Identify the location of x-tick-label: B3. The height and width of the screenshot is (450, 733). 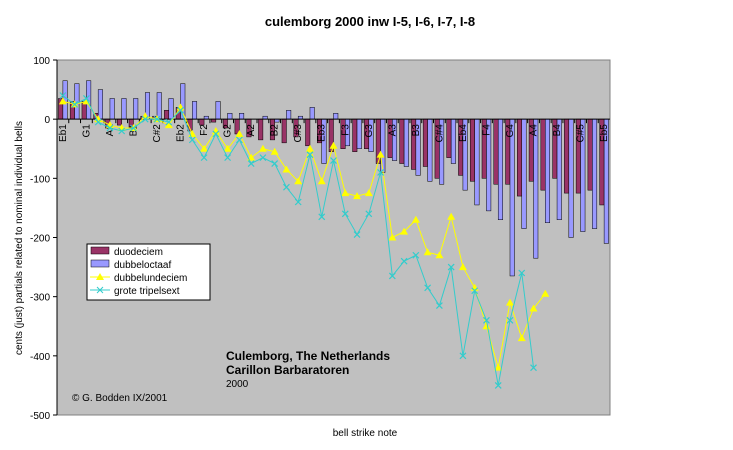
(416, 130).